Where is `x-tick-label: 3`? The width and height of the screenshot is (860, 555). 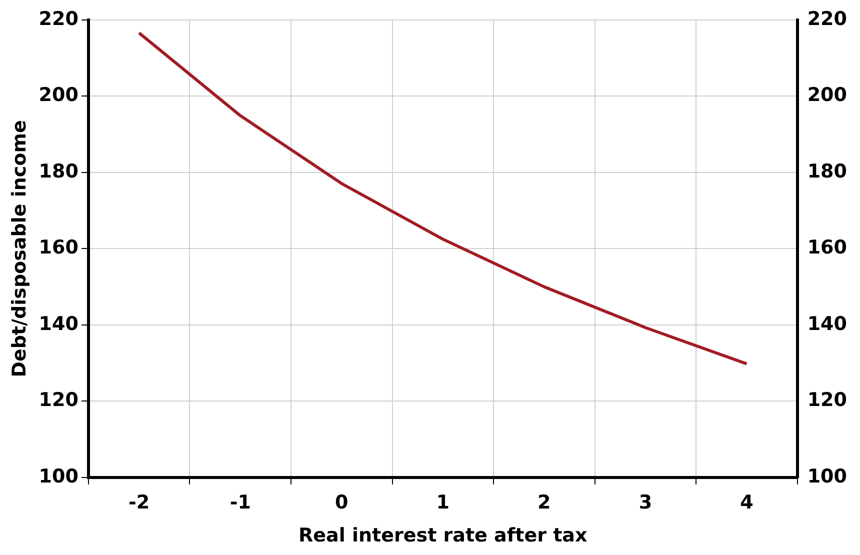
x-tick-label: 3 is located at coordinates (645, 503).